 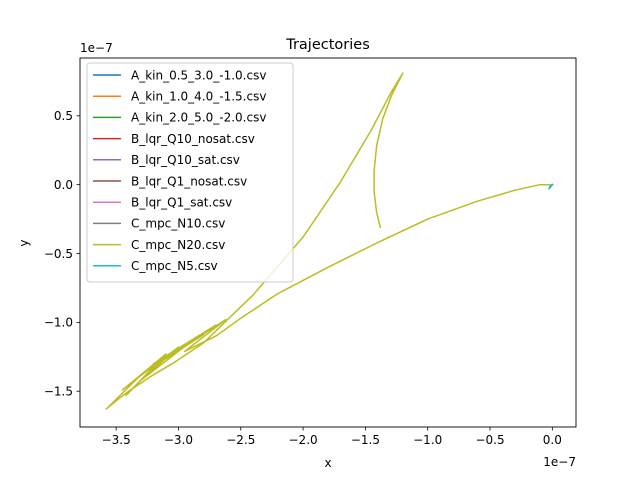 What do you see at coordinates (178, 245) in the screenshot?
I see `legend-label-8: C_mpc_N20.csv` at bounding box center [178, 245].